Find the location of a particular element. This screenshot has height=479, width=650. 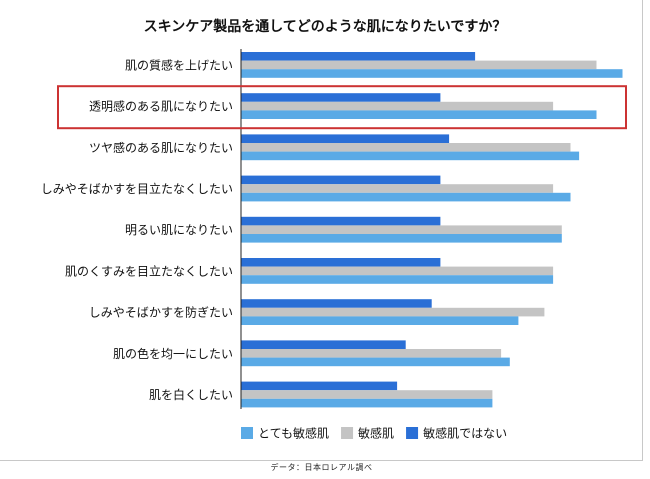

category-label-7: しみやそばかすを防ぎたい is located at coordinates (161, 312).